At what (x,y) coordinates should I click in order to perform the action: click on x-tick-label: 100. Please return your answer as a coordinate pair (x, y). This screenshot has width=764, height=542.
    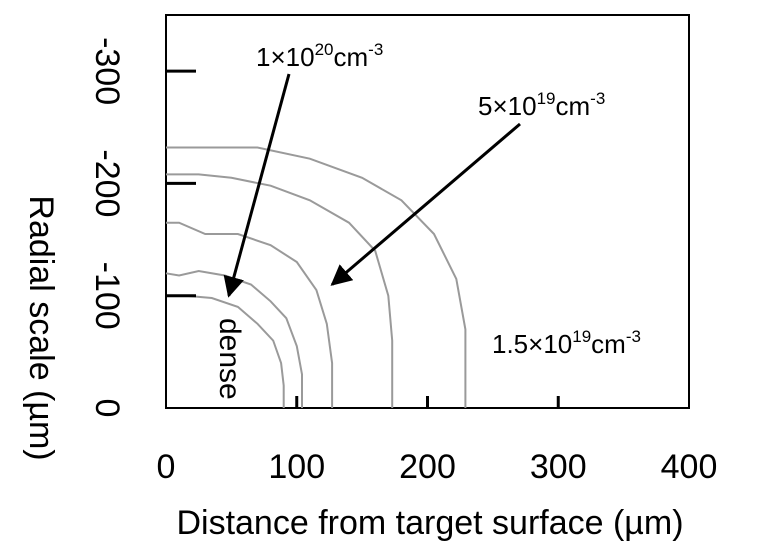
    Looking at the image, I should click on (296, 467).